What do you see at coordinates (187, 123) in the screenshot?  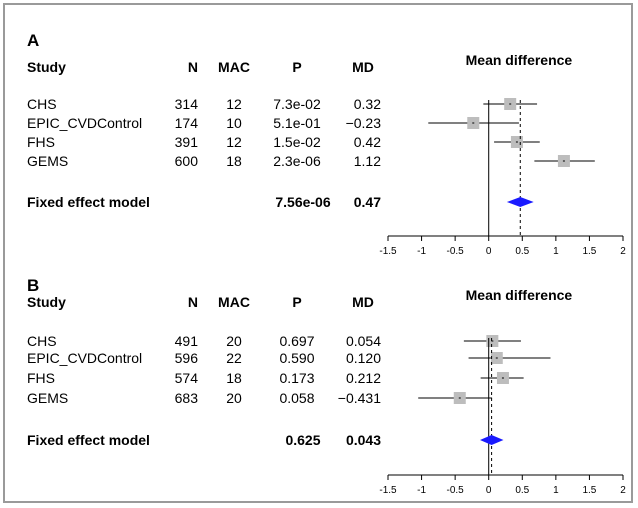 I see `study-n: 174` at bounding box center [187, 123].